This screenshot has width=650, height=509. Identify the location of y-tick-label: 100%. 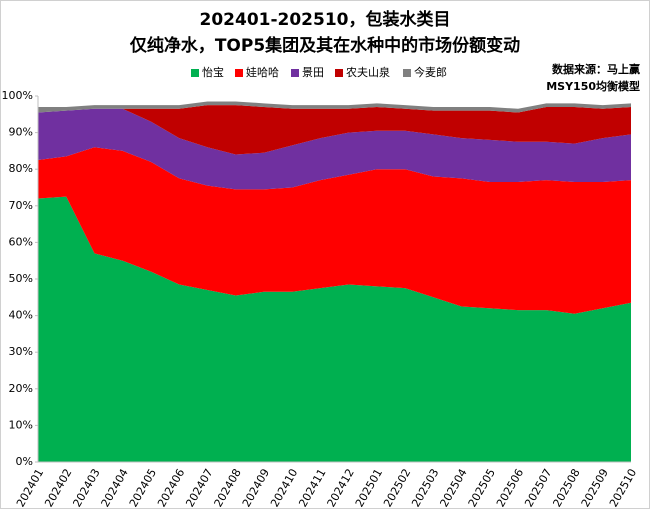
(17, 95).